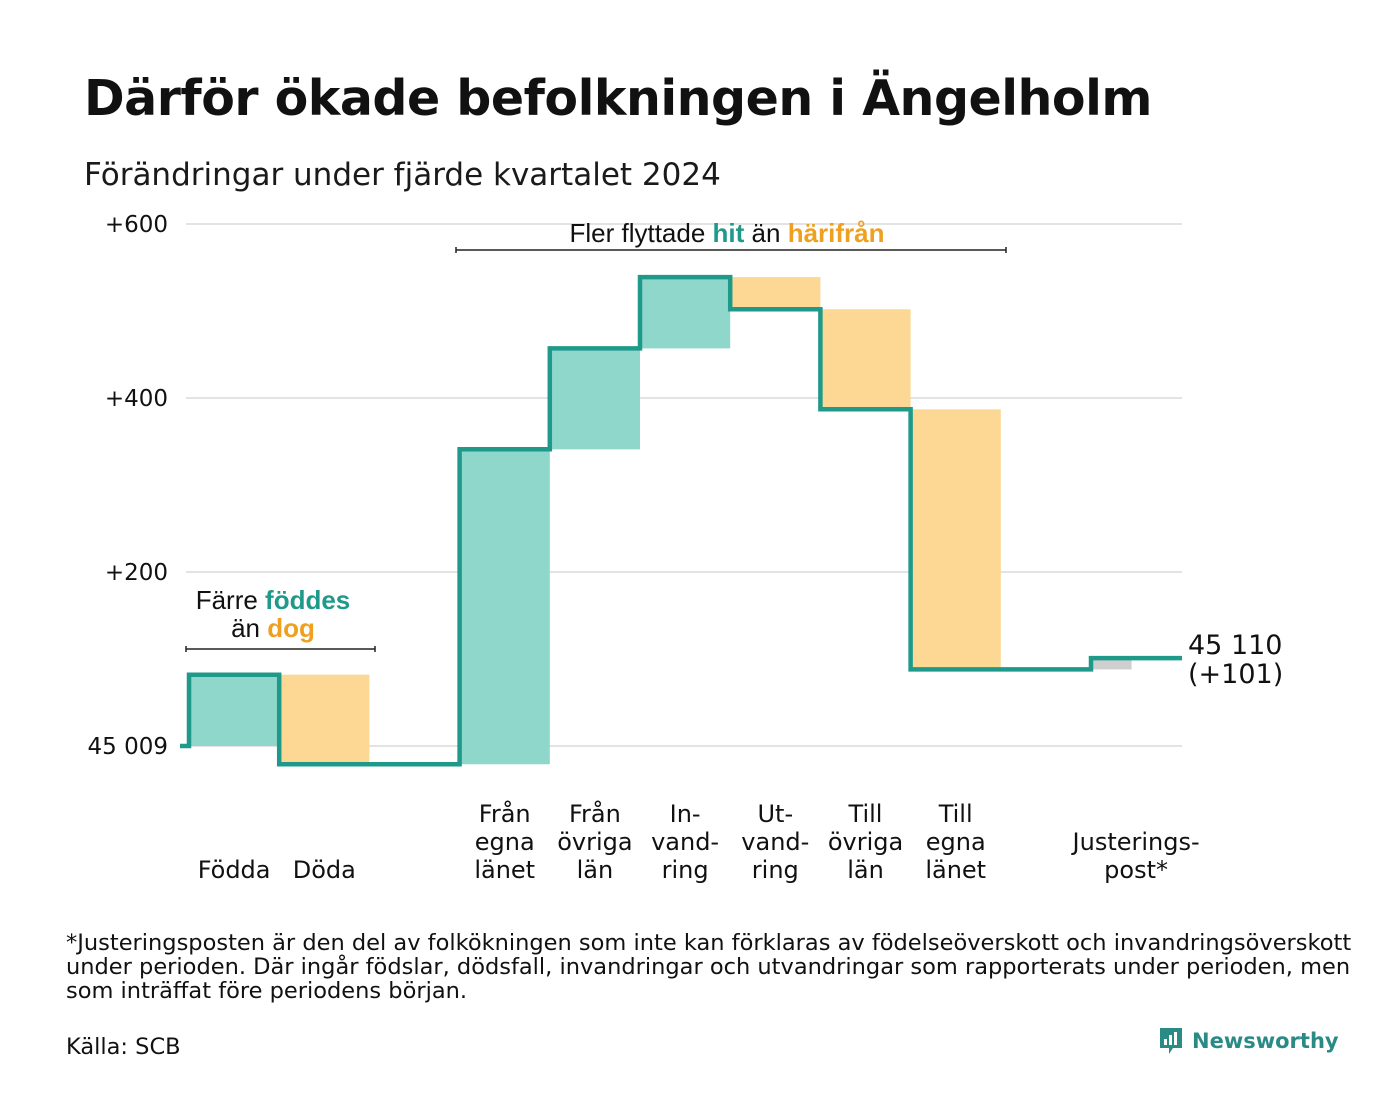  I want to click on bar-fran-ovriga, so click(594, 399).